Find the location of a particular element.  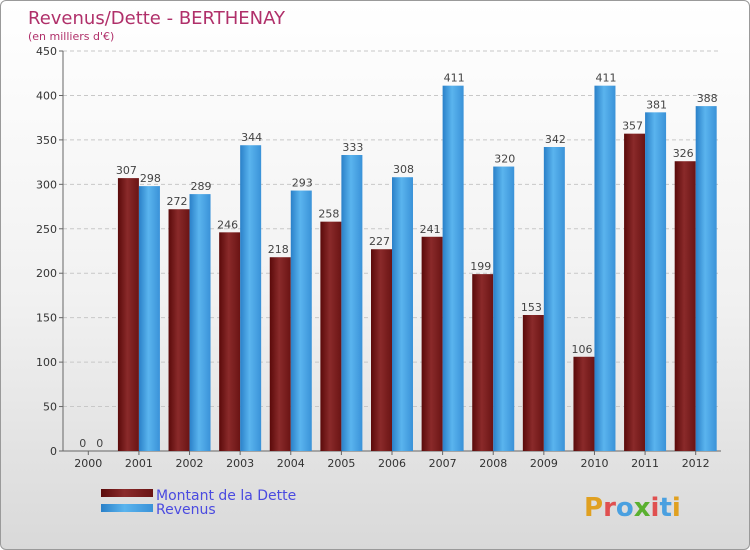

y-axis-ticks: 0 50 100 150 200 250 300 350 400 450 is located at coordinates (46, 251).